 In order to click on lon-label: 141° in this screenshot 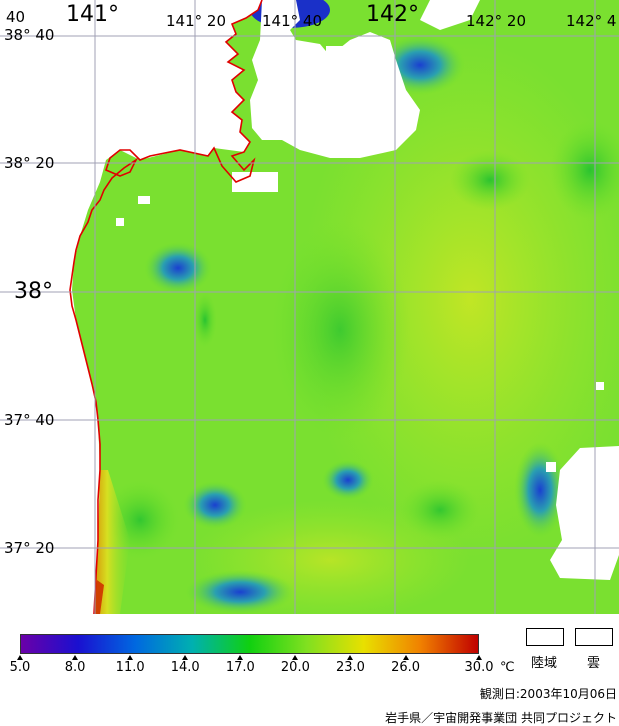, I will do `click(92, 14)`.